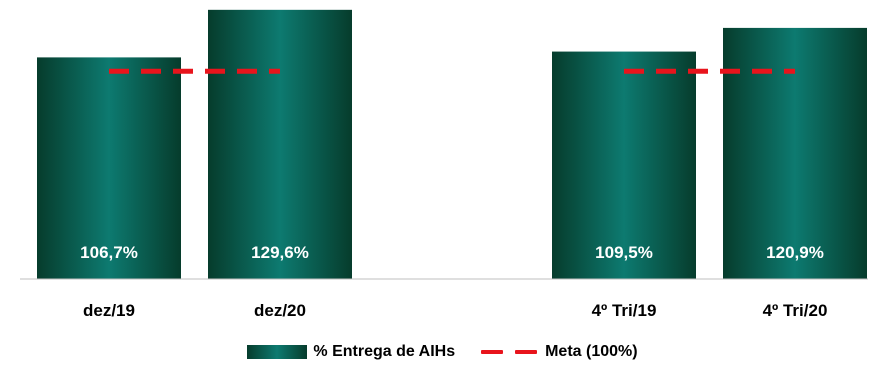 The image size is (885, 366). Describe the element at coordinates (109, 310) in the screenshot. I see `category-label-dez-19: dez/19` at that location.